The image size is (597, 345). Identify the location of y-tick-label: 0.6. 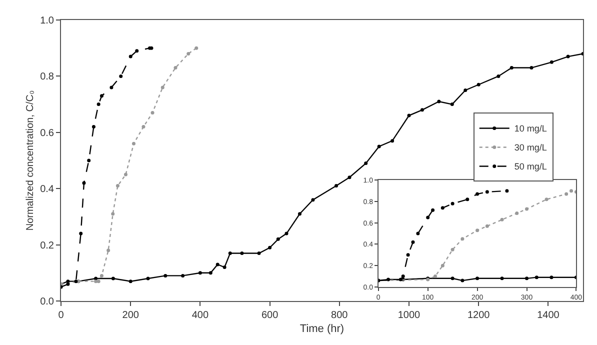
(47, 133).